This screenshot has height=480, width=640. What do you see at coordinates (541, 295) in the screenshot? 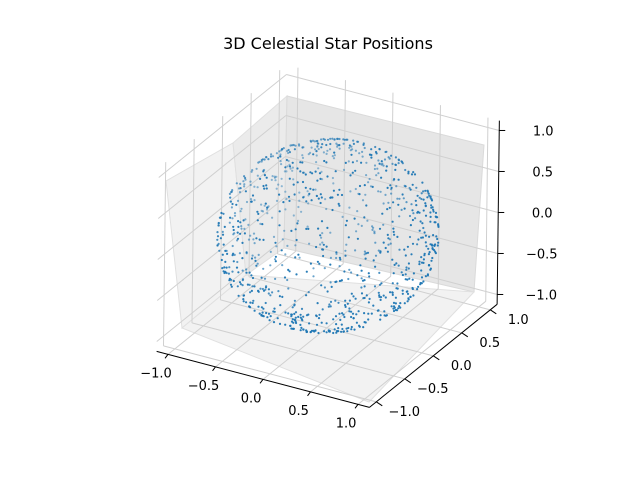
I see `z-tick-label: −1.0` at bounding box center [541, 295].